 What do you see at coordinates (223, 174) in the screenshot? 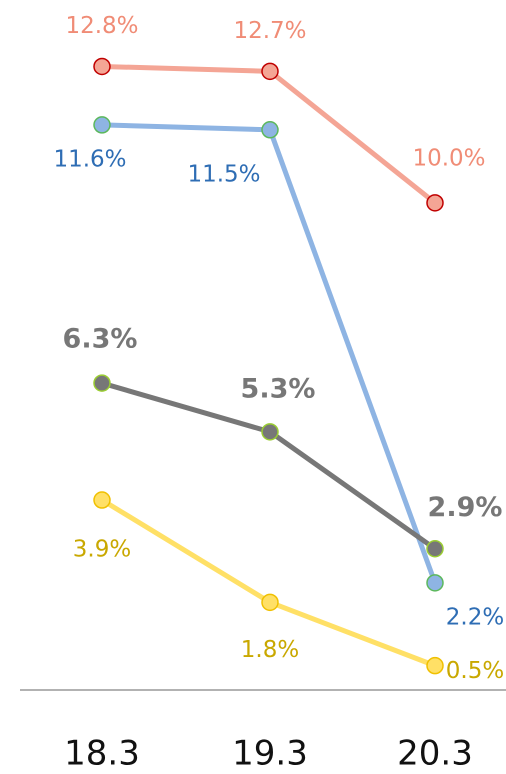
I see `data-label: 11.5%` at bounding box center [223, 174].